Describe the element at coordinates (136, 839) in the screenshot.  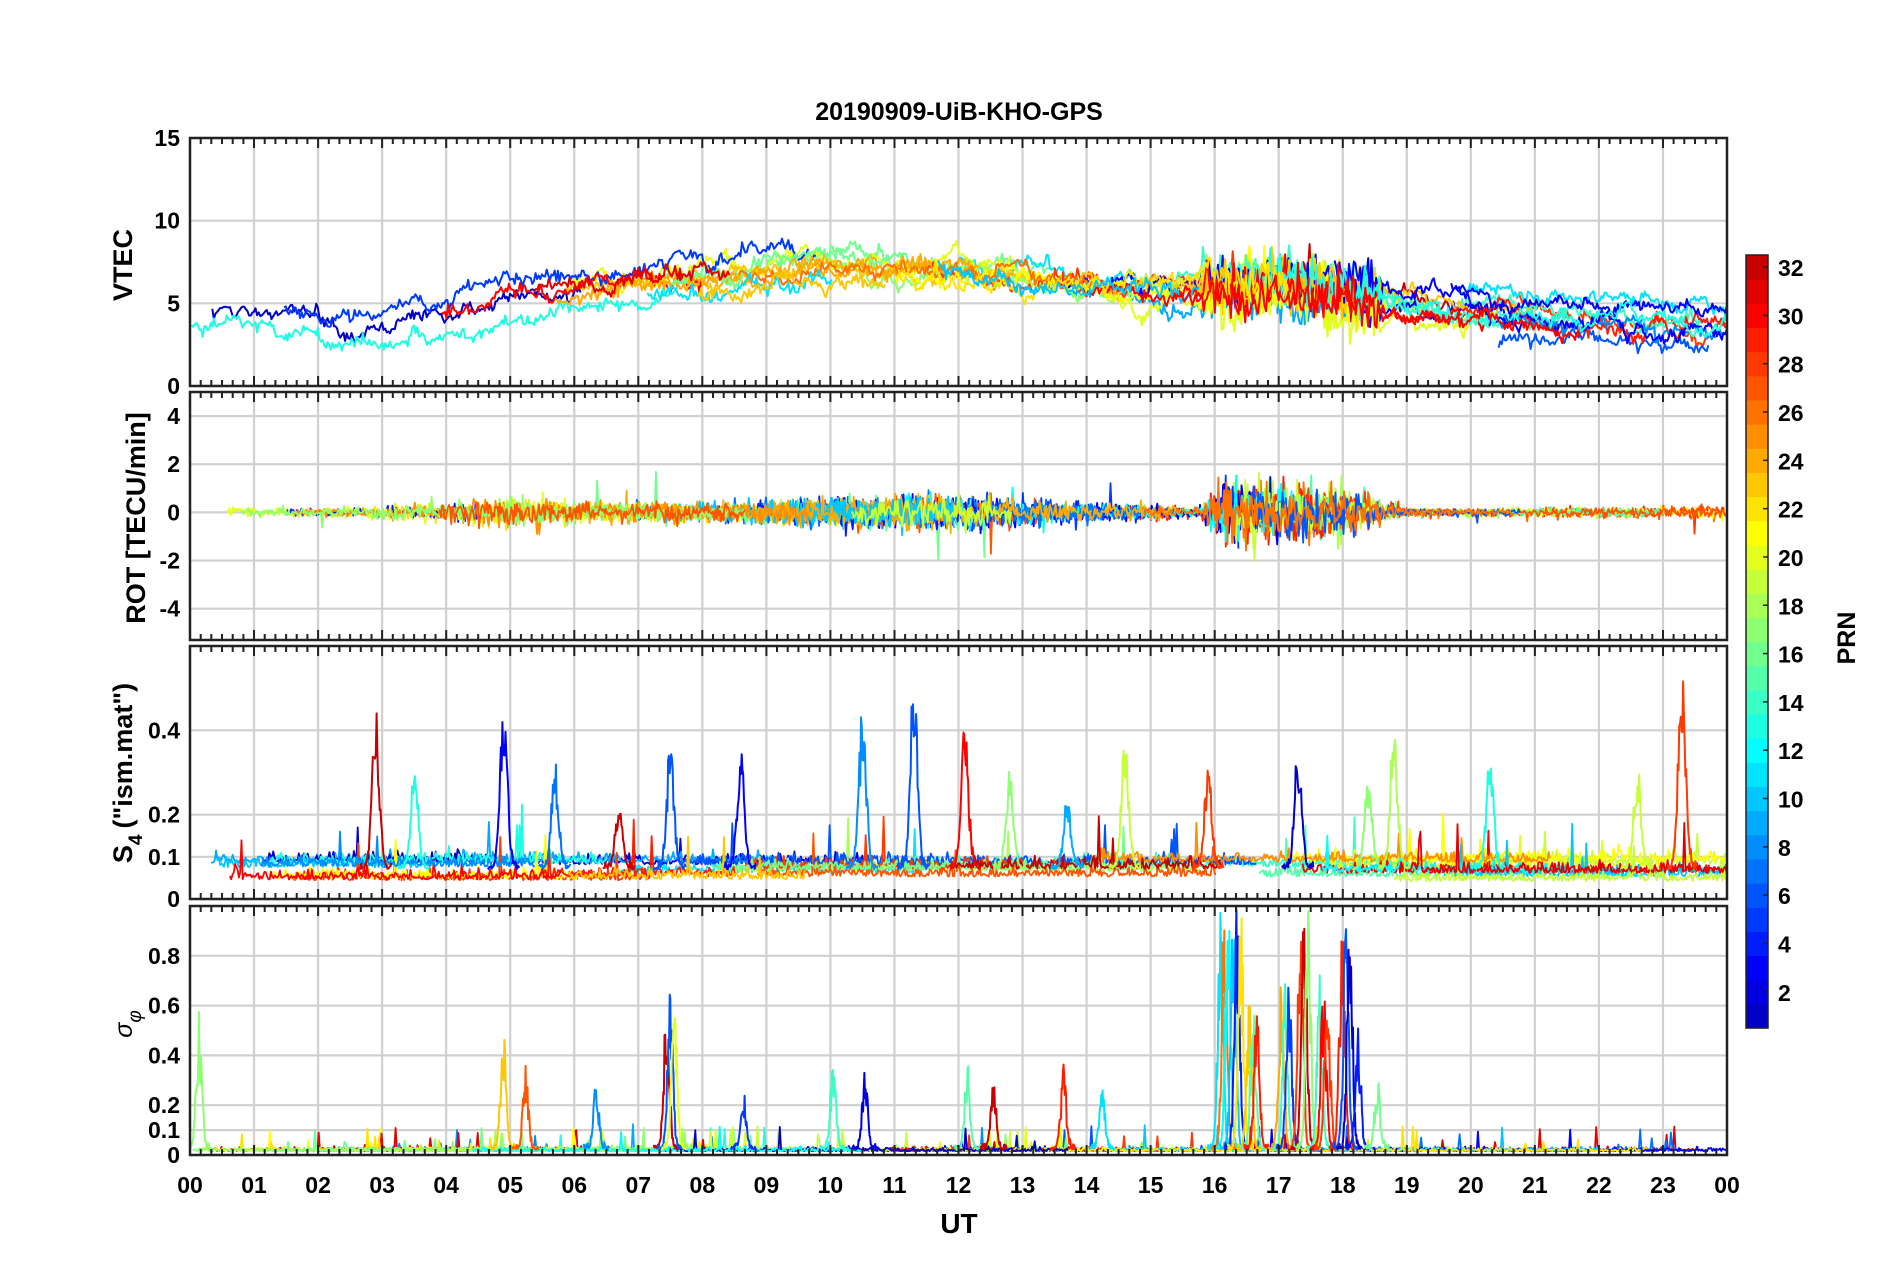
I see `s4-ylabel-sub: 4` at that location.